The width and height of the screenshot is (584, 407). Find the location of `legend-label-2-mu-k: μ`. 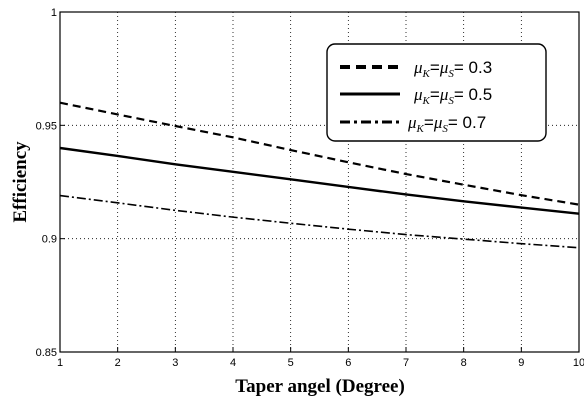

legend-label-2-mu-k: μ is located at coordinates (412, 122).